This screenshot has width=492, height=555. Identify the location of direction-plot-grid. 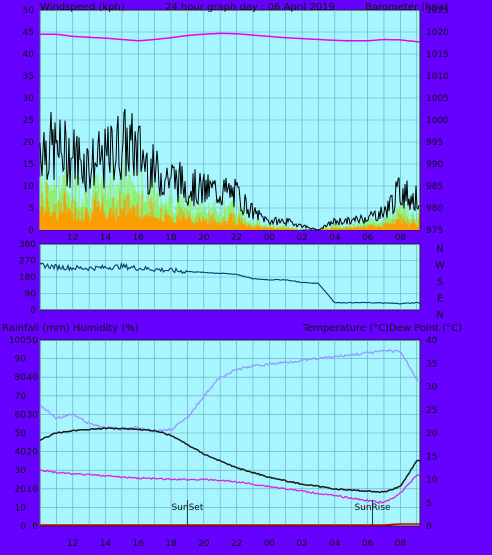
(229, 277).